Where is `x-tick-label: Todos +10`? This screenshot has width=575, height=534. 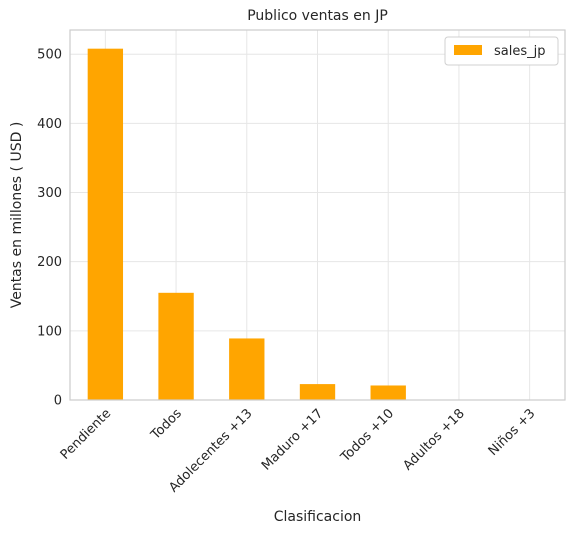 x-tick-label: Todos +10 is located at coordinates (367, 436).